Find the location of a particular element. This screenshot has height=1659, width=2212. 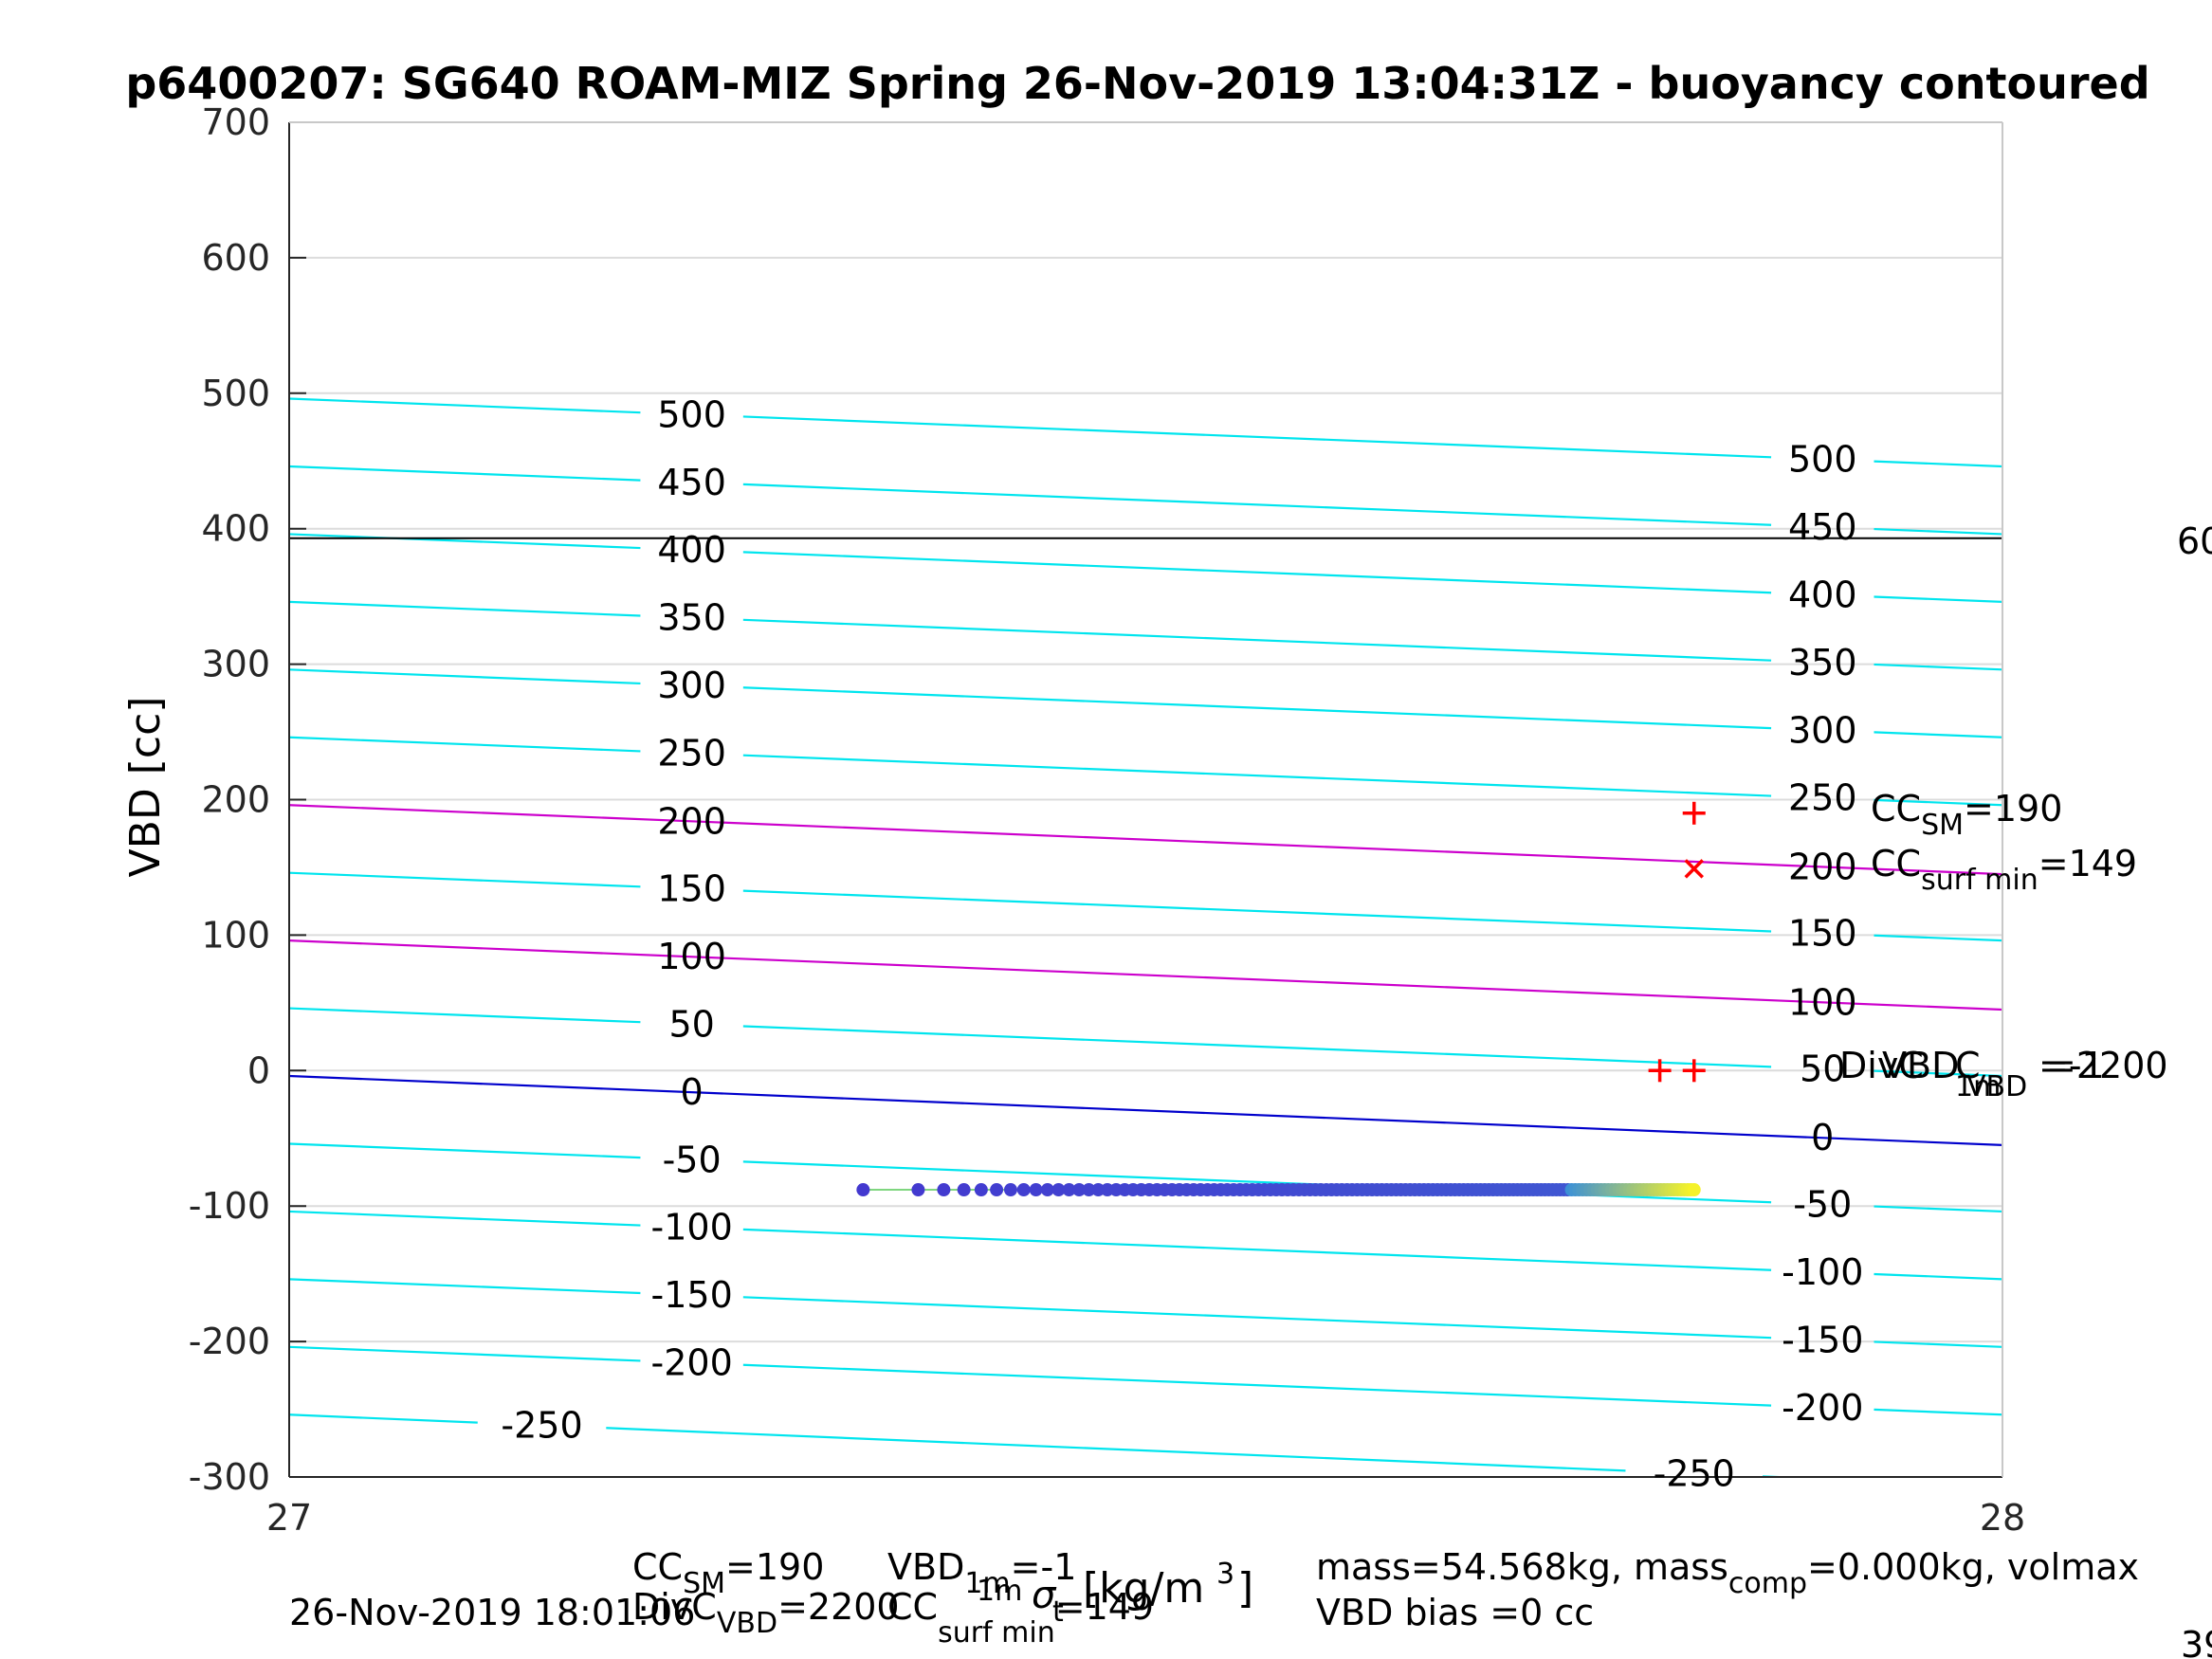

y-tick-label: -100 is located at coordinates (229, 1206).